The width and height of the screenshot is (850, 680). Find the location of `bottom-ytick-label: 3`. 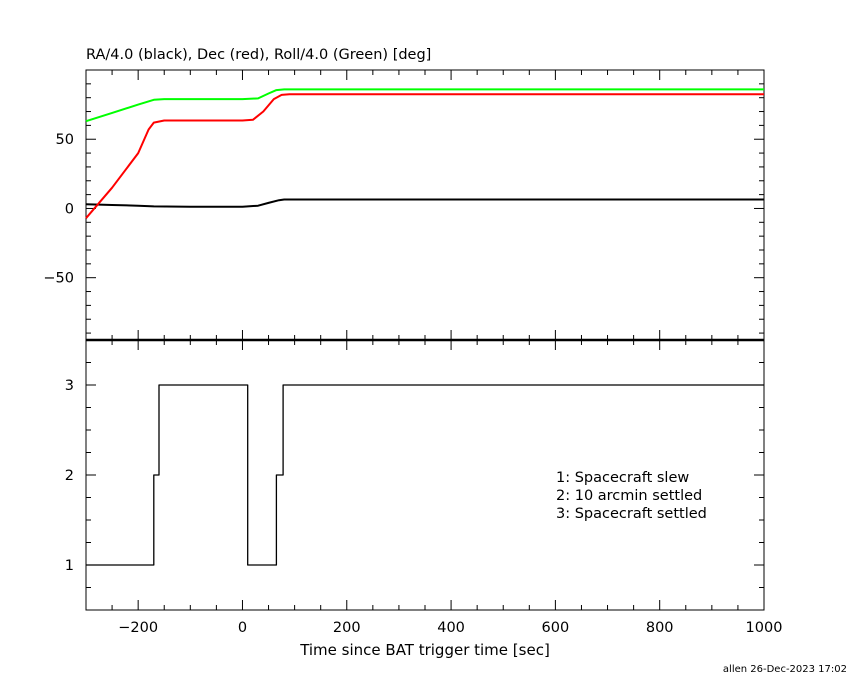

bottom-ytick-label: 3 is located at coordinates (69, 386).